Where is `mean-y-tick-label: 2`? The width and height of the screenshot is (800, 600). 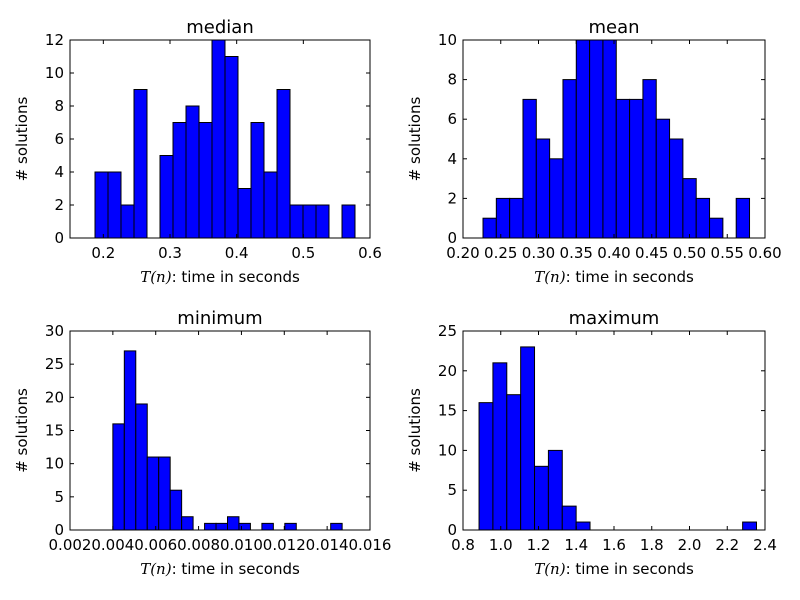
mean-y-tick-label: 2 is located at coordinates (452, 198).